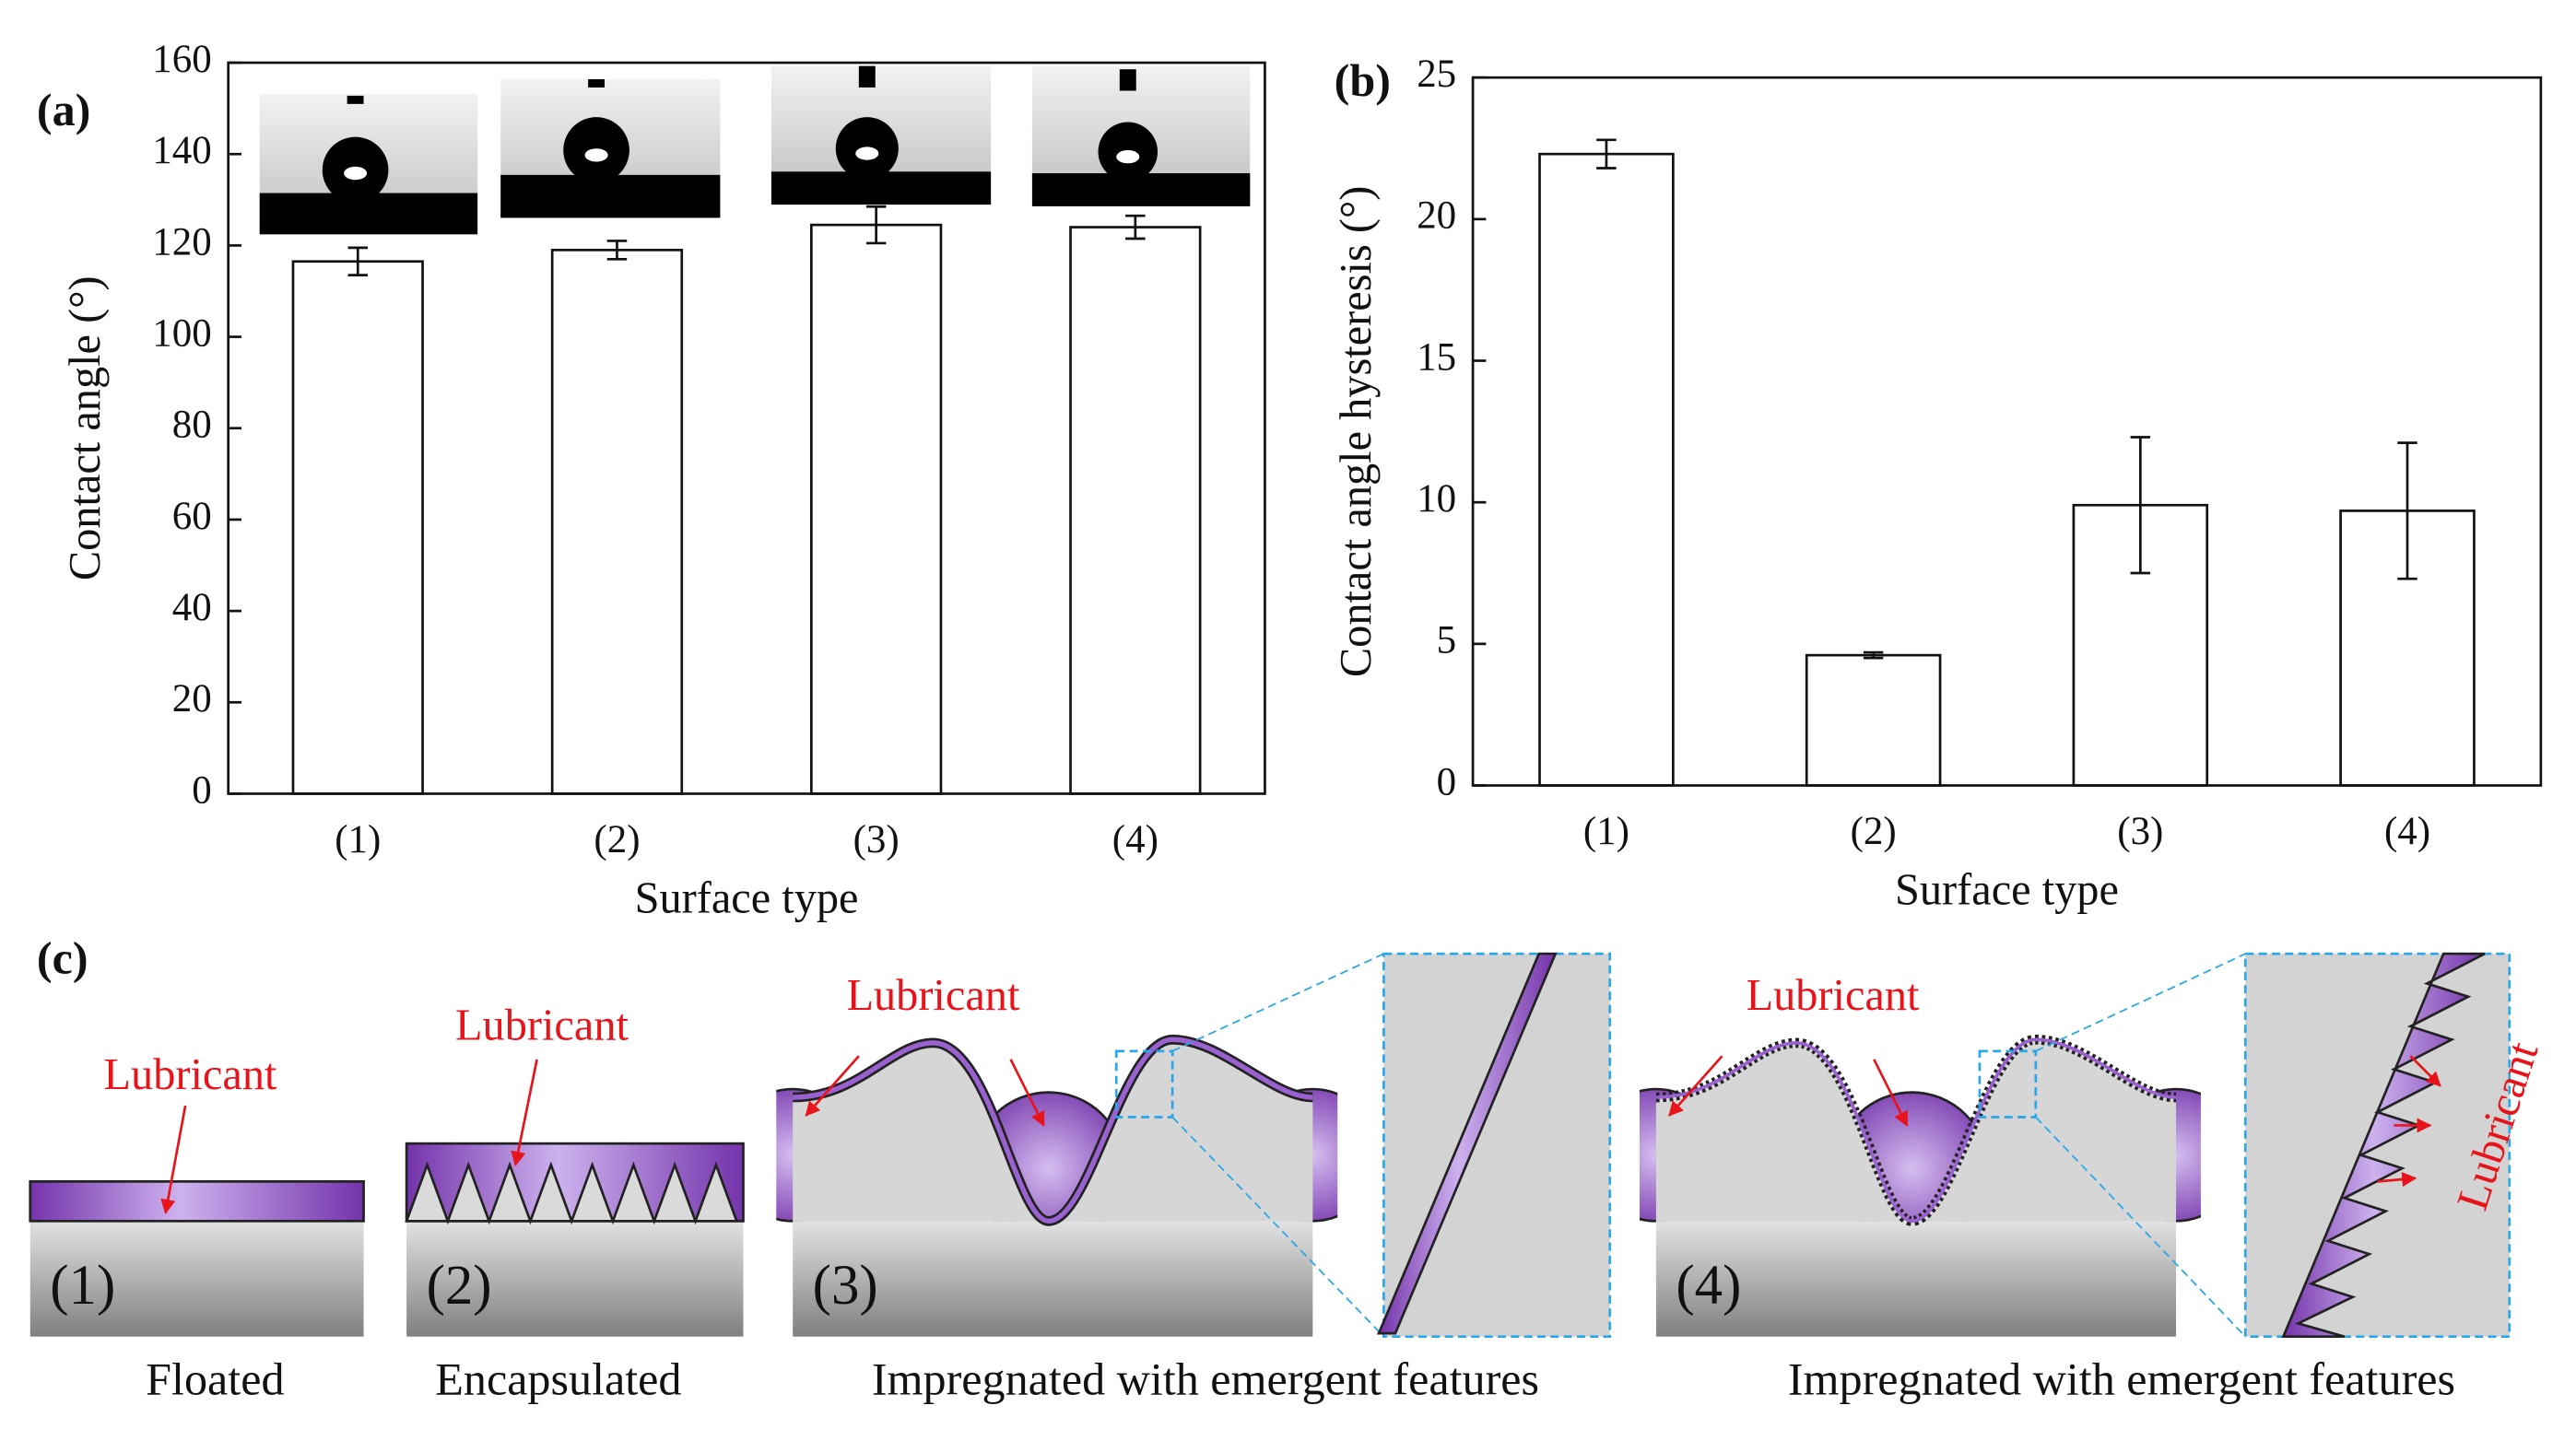  Describe the element at coordinates (64, 109) in the screenshot. I see `panel-label: (a)` at that location.